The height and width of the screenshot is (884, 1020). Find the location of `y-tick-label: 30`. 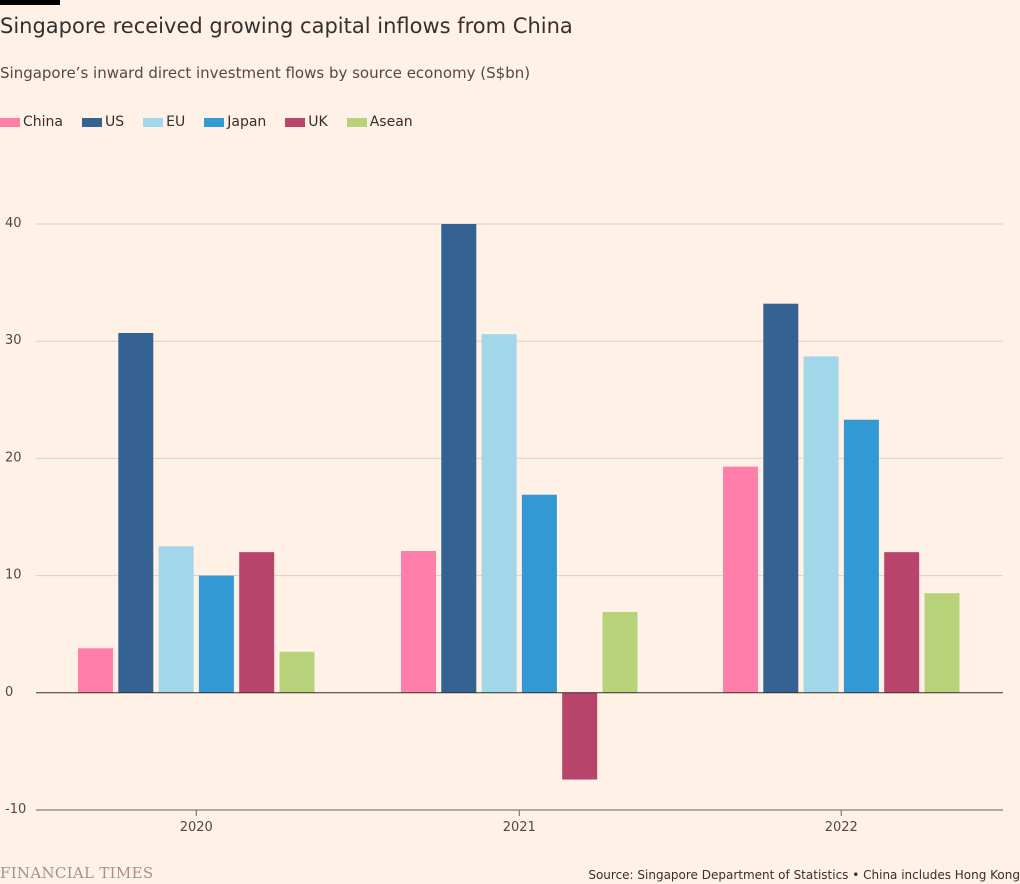

y-tick-label: 30 is located at coordinates (13, 340).